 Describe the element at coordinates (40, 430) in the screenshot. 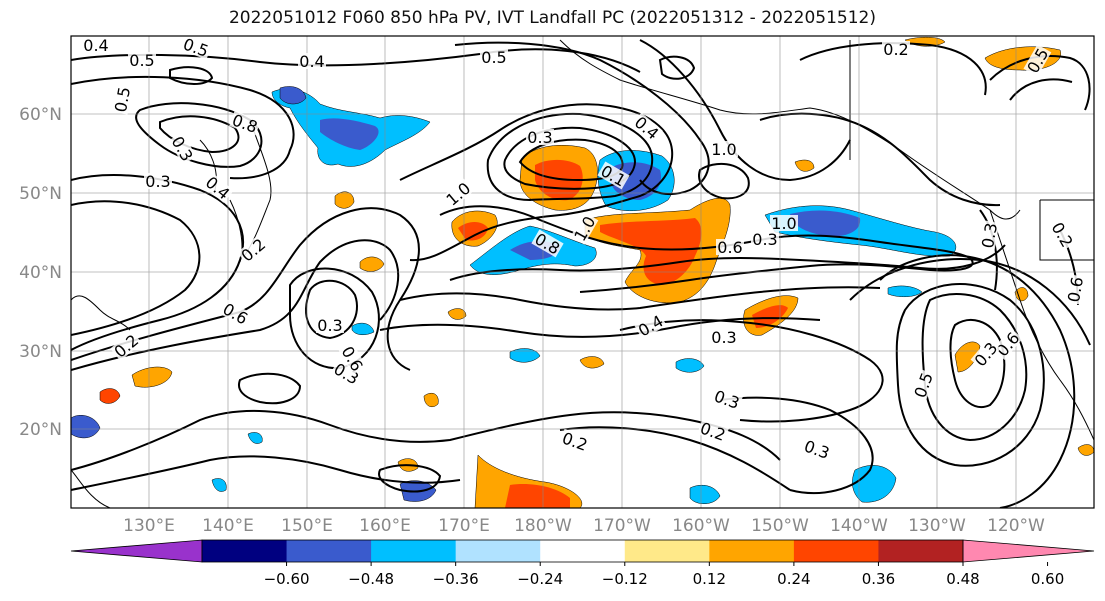

I see `lat-label: 20°N` at that location.